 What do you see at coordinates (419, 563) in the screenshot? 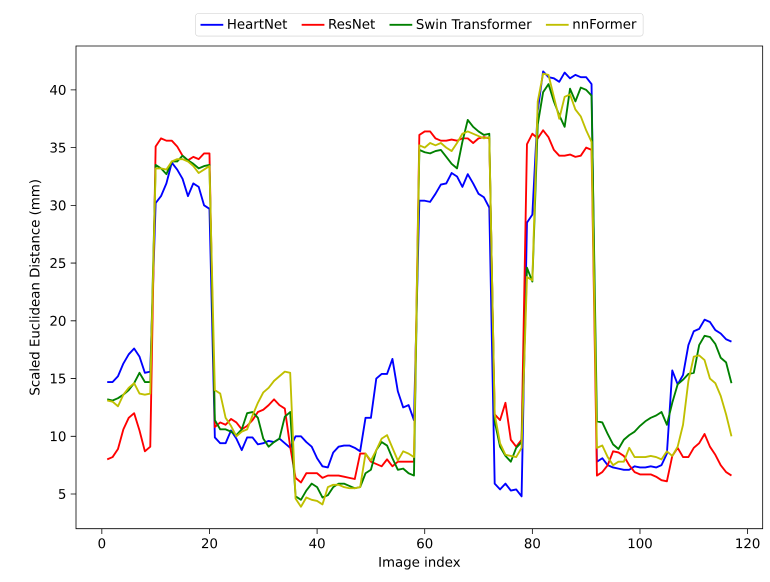
I see `x-axis-title: Image index` at bounding box center [419, 563].